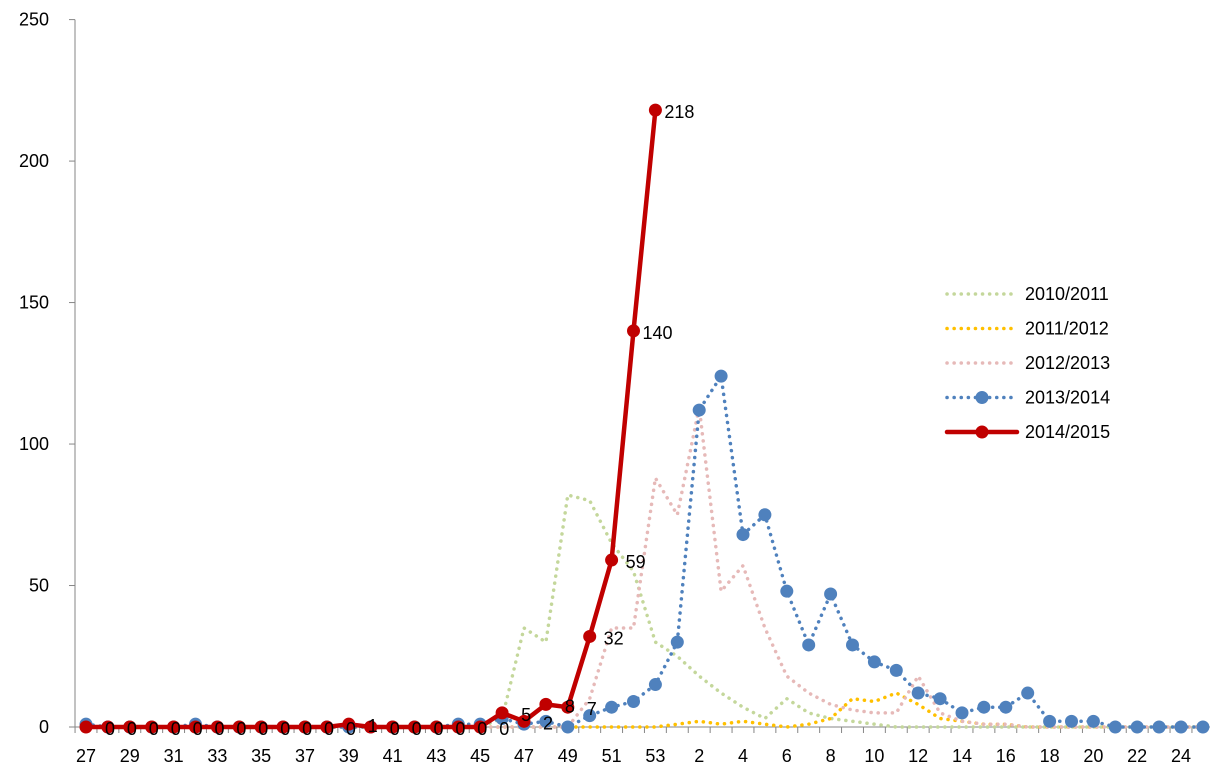 The width and height of the screenshot is (1213, 775). Describe the element at coordinates (373, 726) in the screenshot. I see `data-label: 1` at that location.